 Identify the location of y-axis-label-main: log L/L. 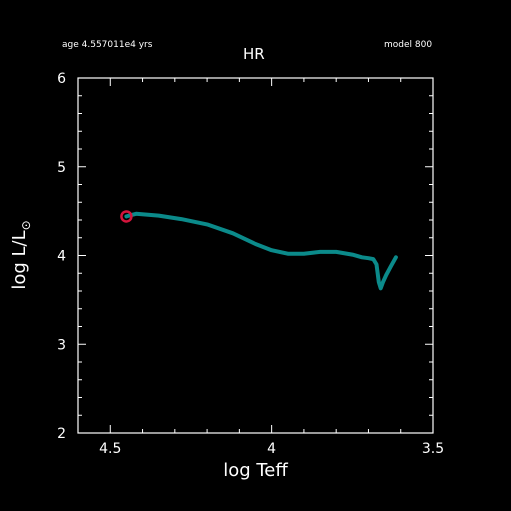
(19, 259).